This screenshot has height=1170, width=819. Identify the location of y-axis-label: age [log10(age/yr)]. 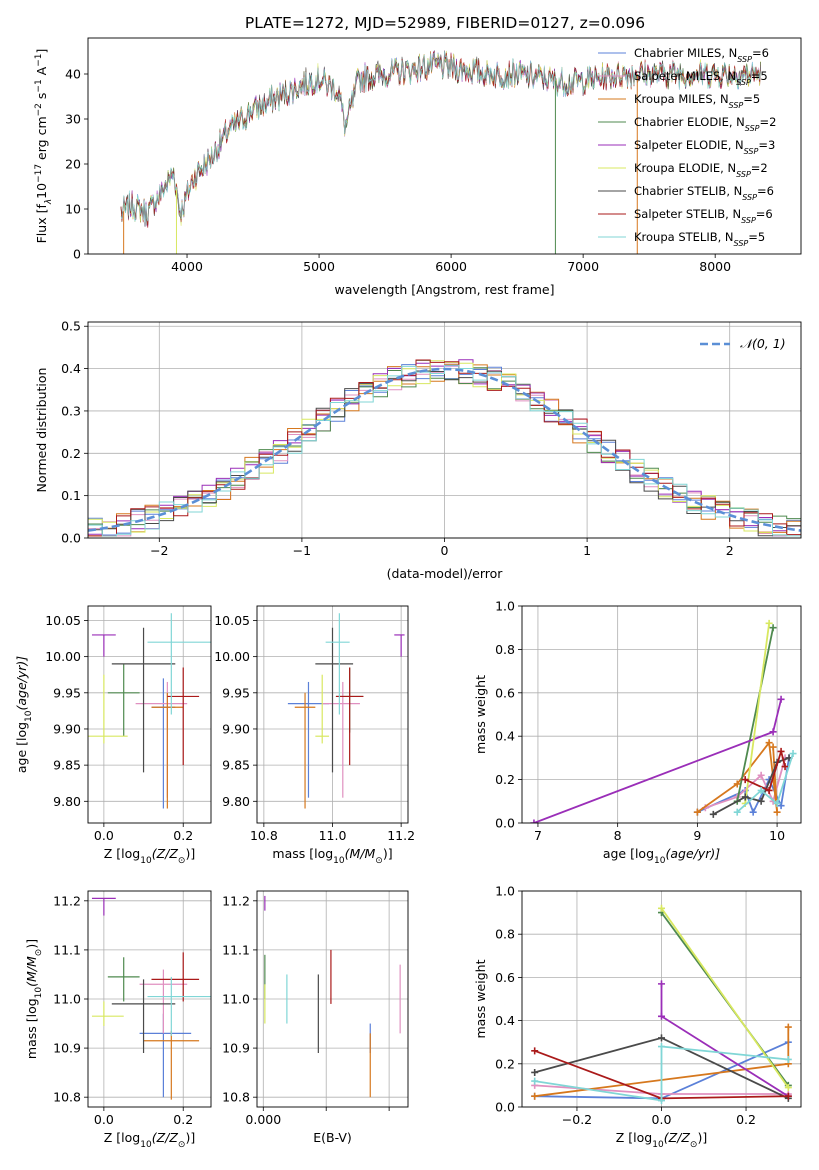
(24, 714).